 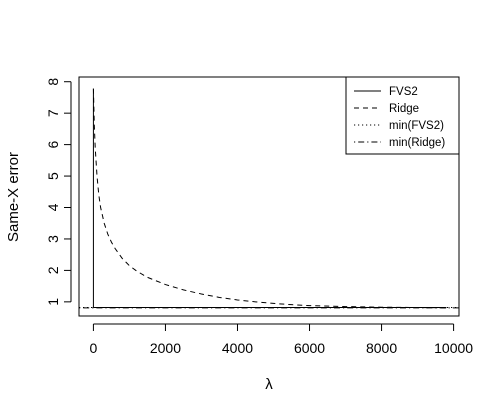 What do you see at coordinates (165, 348) in the screenshot?
I see `x-tick-label: 2000` at bounding box center [165, 348].